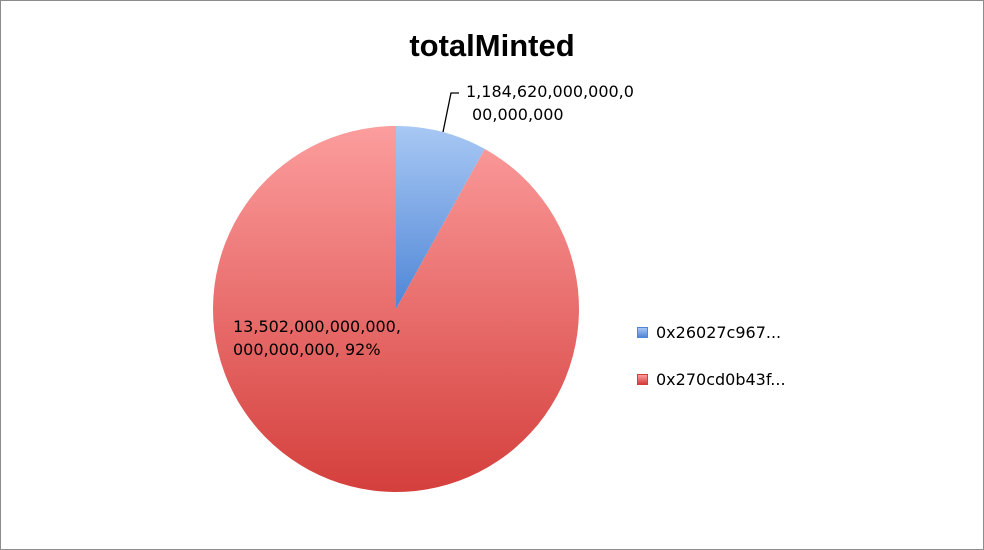 Image resolution: width=984 pixels, height=550 pixels. What do you see at coordinates (307, 349) in the screenshot?
I see `data-label-slice-1-line-2: 000,000,000, 92%` at bounding box center [307, 349].